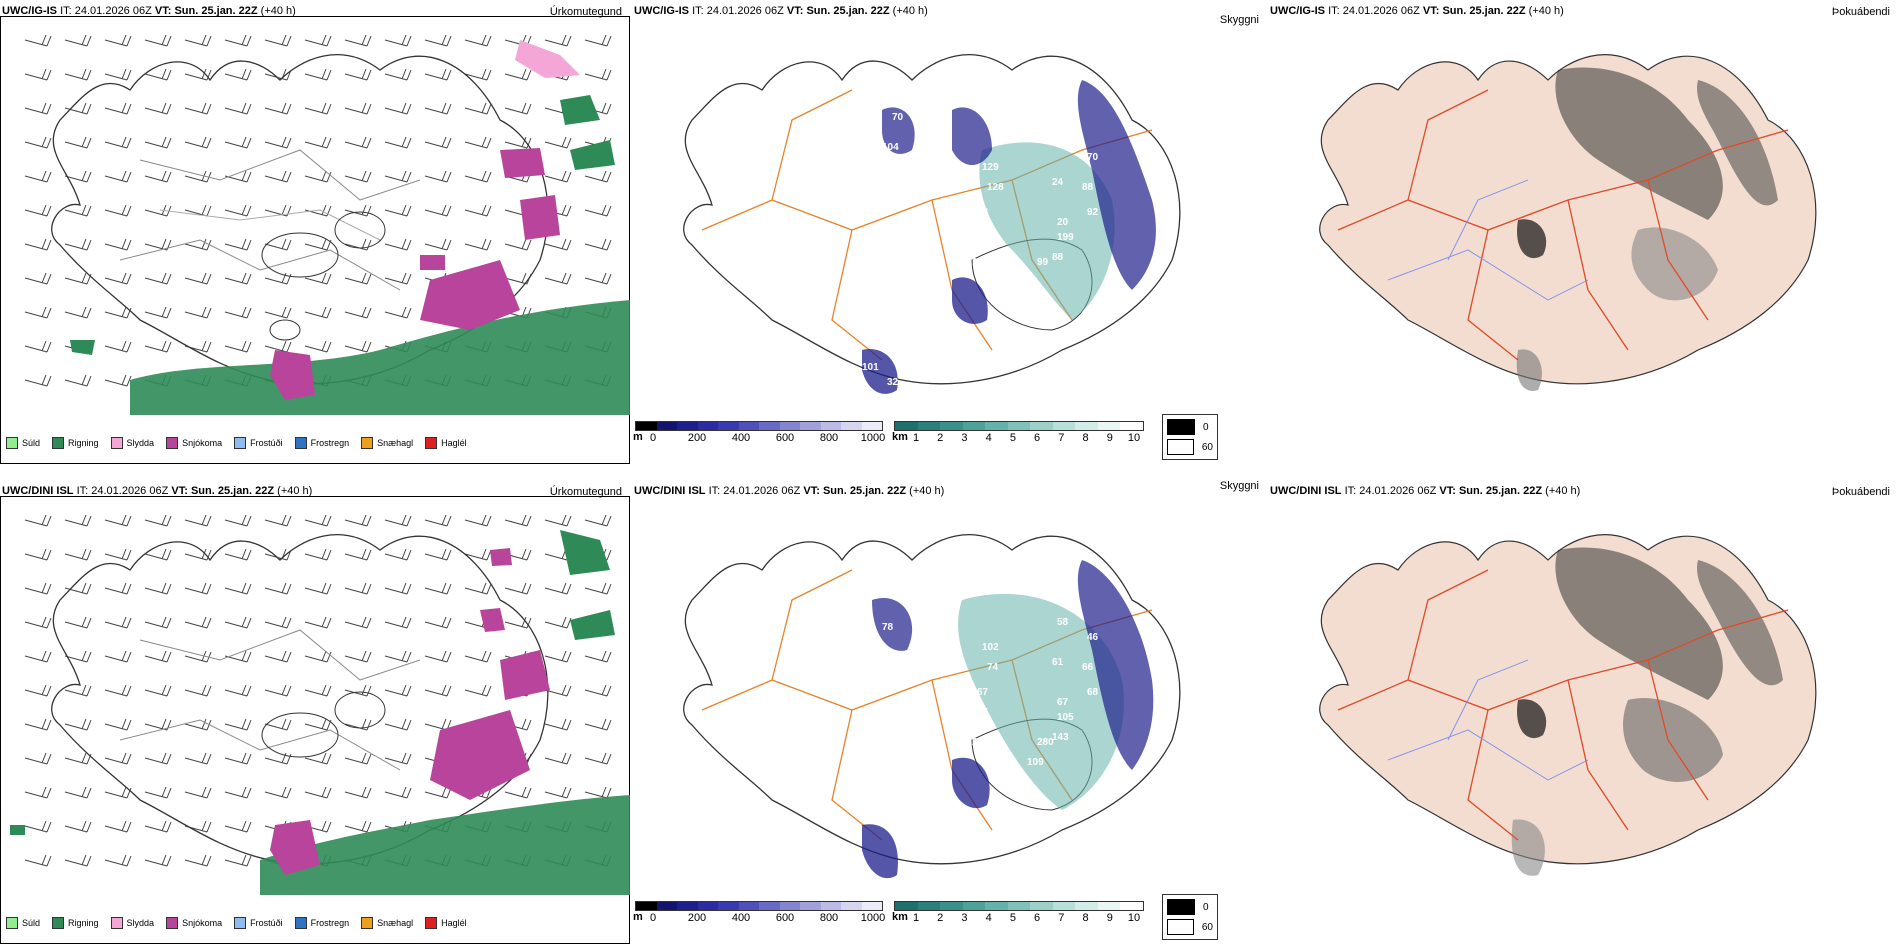 This screenshot has width=1900, height=950. I want to click on colorbar-tick: 5, so click(1012, 918).